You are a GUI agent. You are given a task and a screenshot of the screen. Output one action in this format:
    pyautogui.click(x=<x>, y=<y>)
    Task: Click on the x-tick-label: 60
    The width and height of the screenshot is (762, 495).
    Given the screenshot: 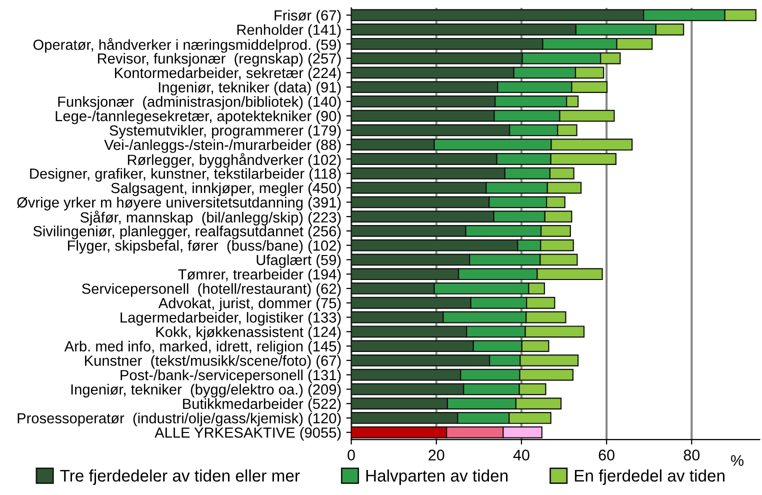 What is the action you would take?
    pyautogui.click(x=606, y=455)
    